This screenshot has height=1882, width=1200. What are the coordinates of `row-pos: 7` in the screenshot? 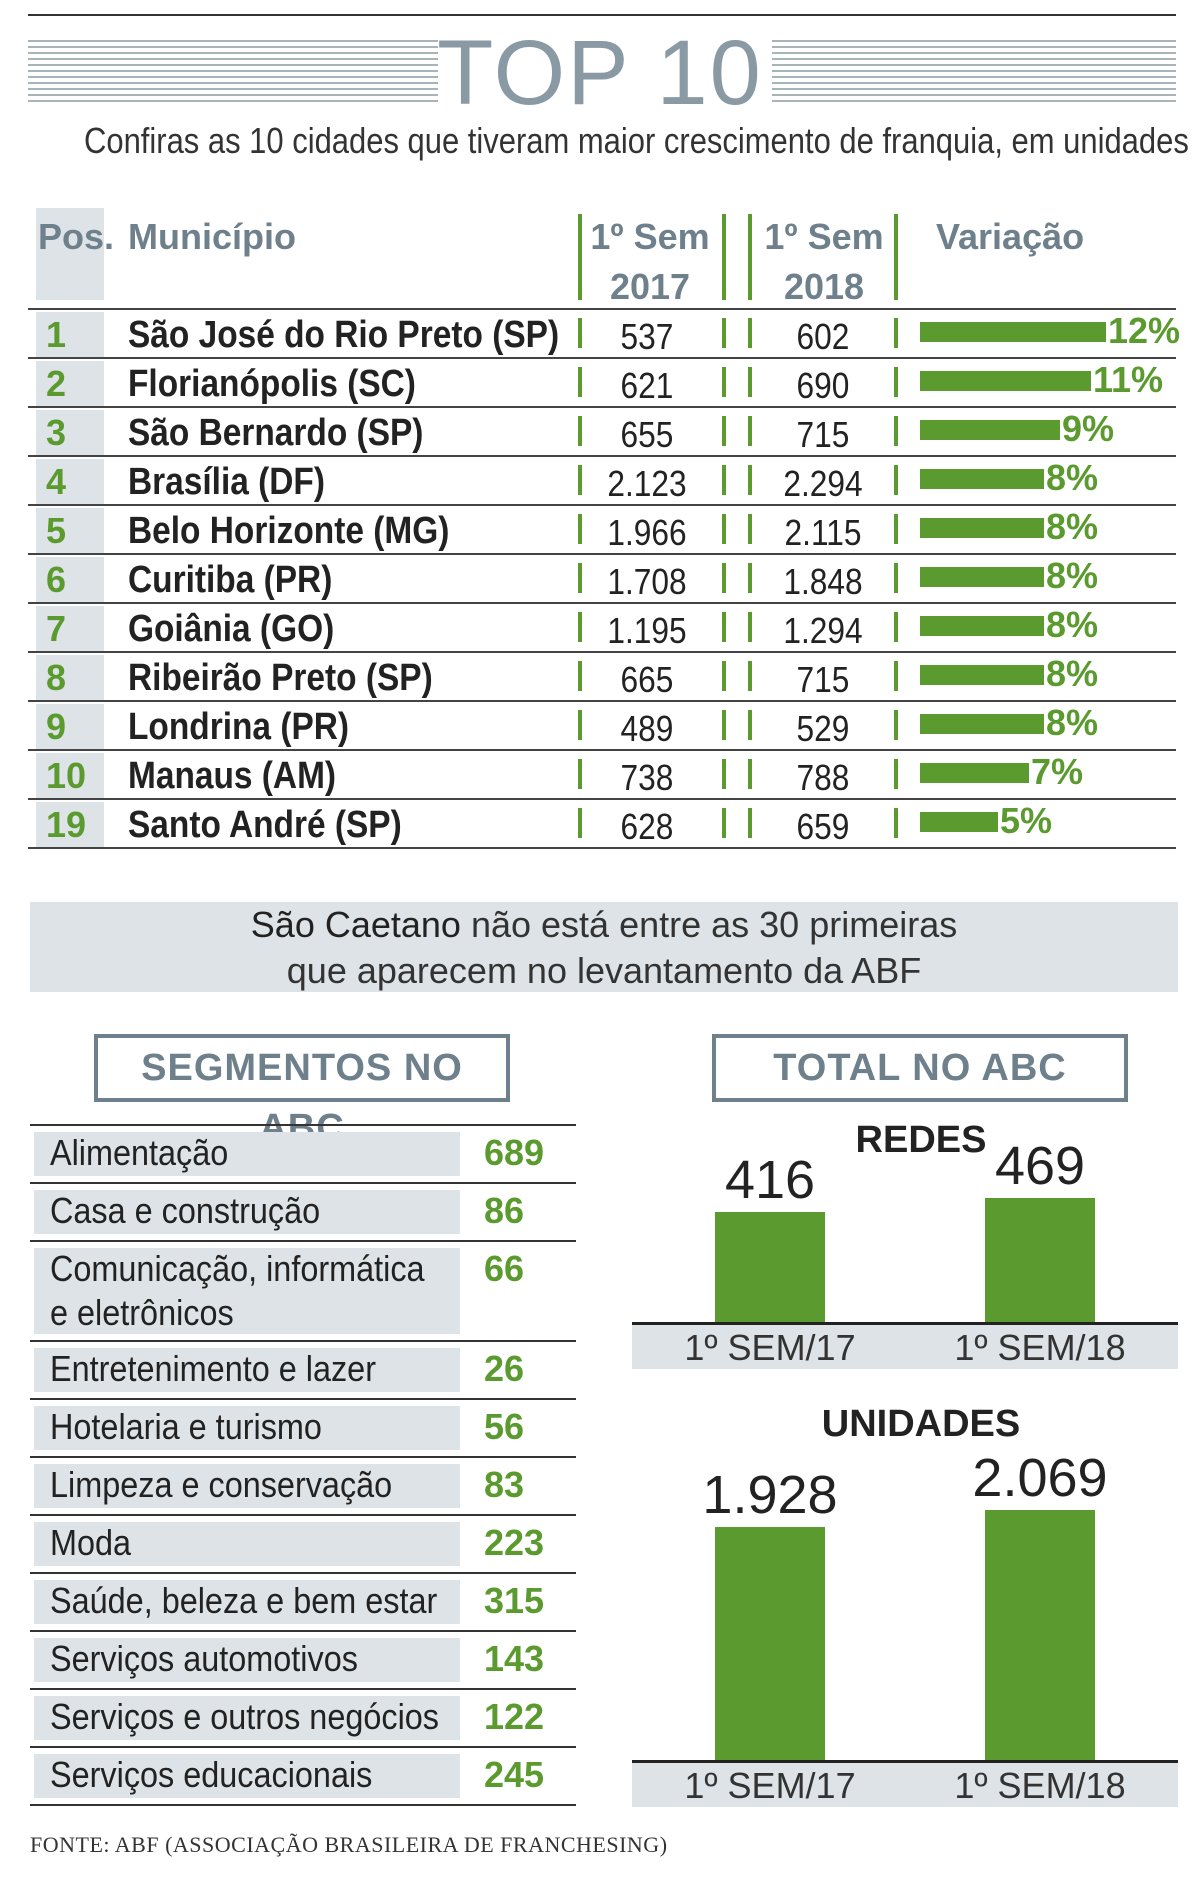 It's located at (70, 629).